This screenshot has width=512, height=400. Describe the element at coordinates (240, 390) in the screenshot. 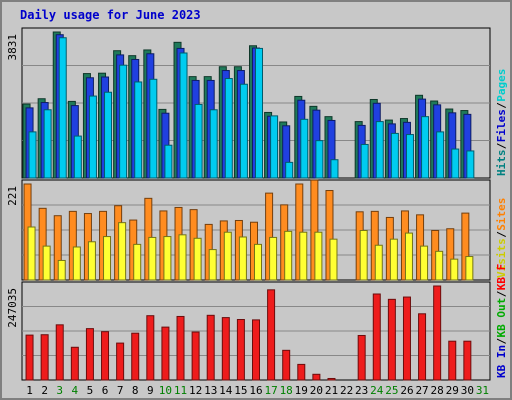

I see `x-tick-label-day-15: 15` at that location.